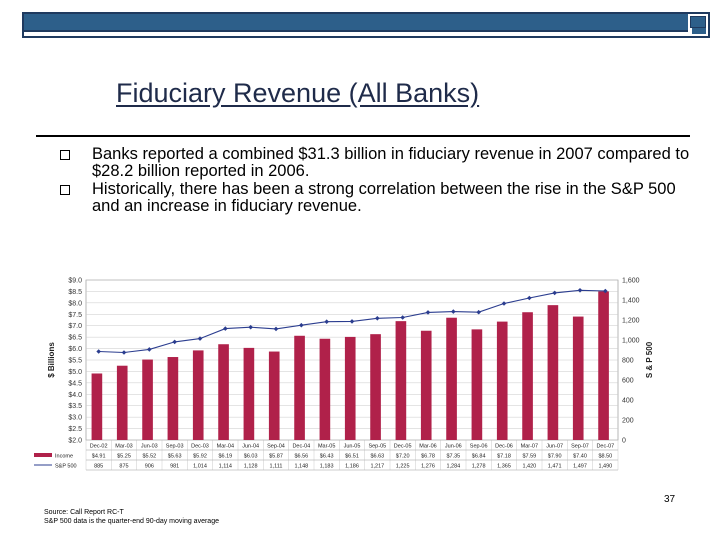  What do you see at coordinates (352, 457) in the screenshot?
I see `income-data-label: $6.51` at bounding box center [352, 457].